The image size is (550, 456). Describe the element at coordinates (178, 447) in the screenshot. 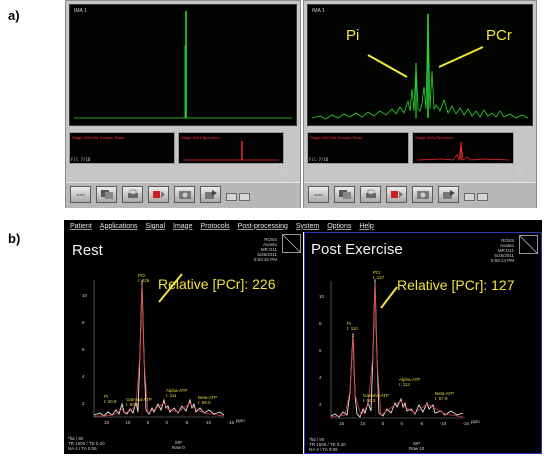

I see `info-line: Raw 0` at that location.